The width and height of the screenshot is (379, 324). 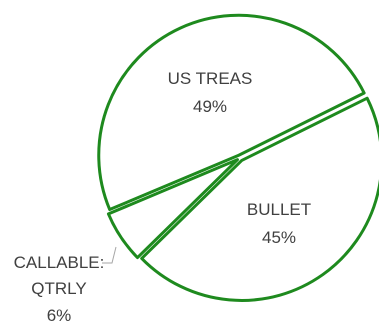 What do you see at coordinates (279, 209) in the screenshot?
I see `bullet-label: BULLET` at bounding box center [279, 209].